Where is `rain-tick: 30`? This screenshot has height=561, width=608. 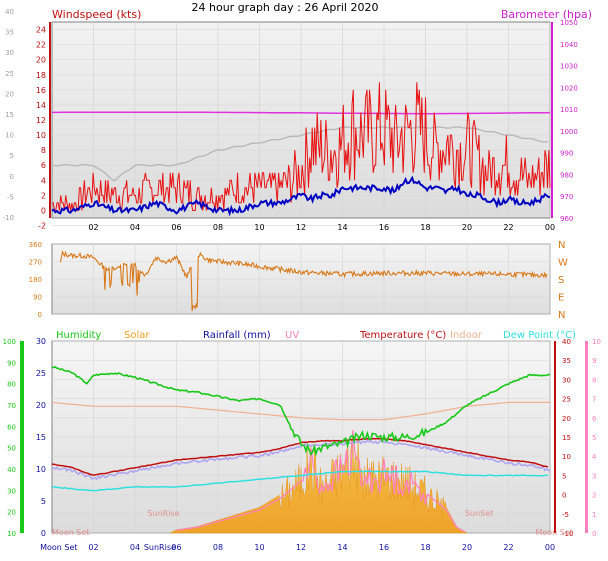 rain-tick: 30 is located at coordinates (41, 341).